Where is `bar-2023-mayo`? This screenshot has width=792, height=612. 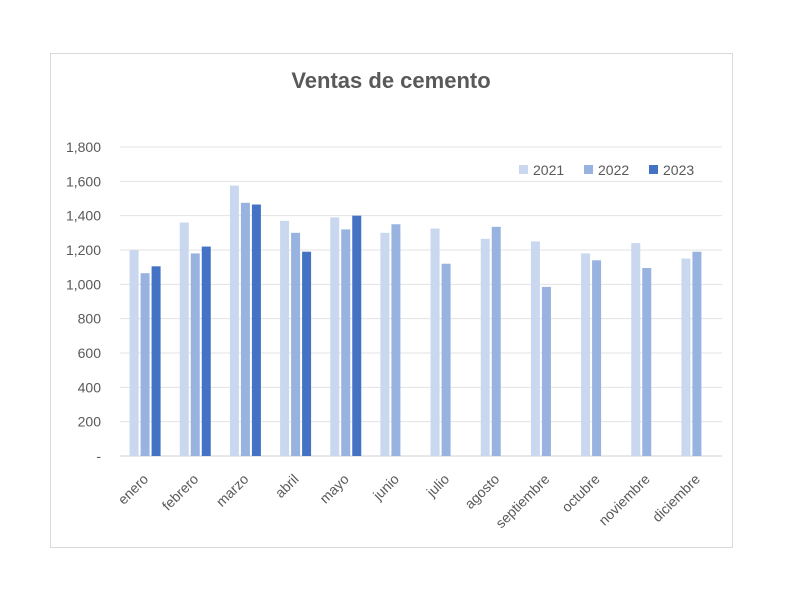 bar-2023-mayo is located at coordinates (357, 335).